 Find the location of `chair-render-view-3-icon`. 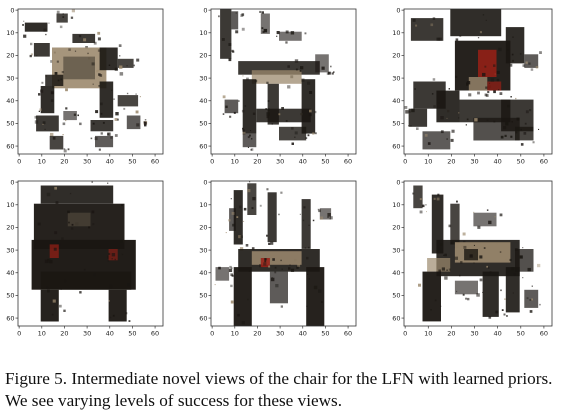

chair-render-view-3-icon is located at coordinates (473, 79).